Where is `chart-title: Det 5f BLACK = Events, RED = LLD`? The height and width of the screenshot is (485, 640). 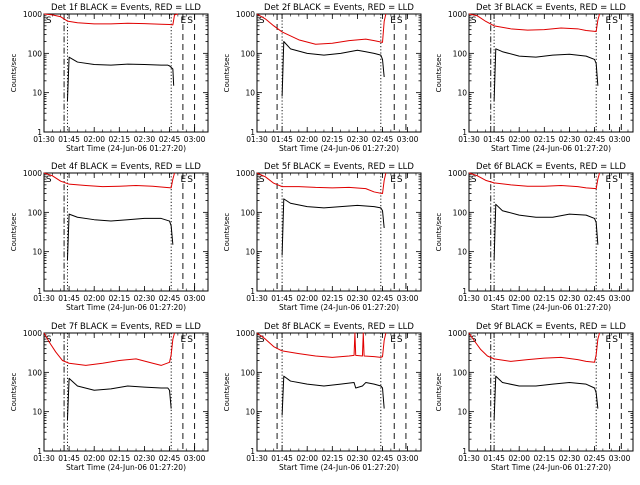
chart-title: Det 5f BLACK = Events, RED = LLD is located at coordinates (339, 167).